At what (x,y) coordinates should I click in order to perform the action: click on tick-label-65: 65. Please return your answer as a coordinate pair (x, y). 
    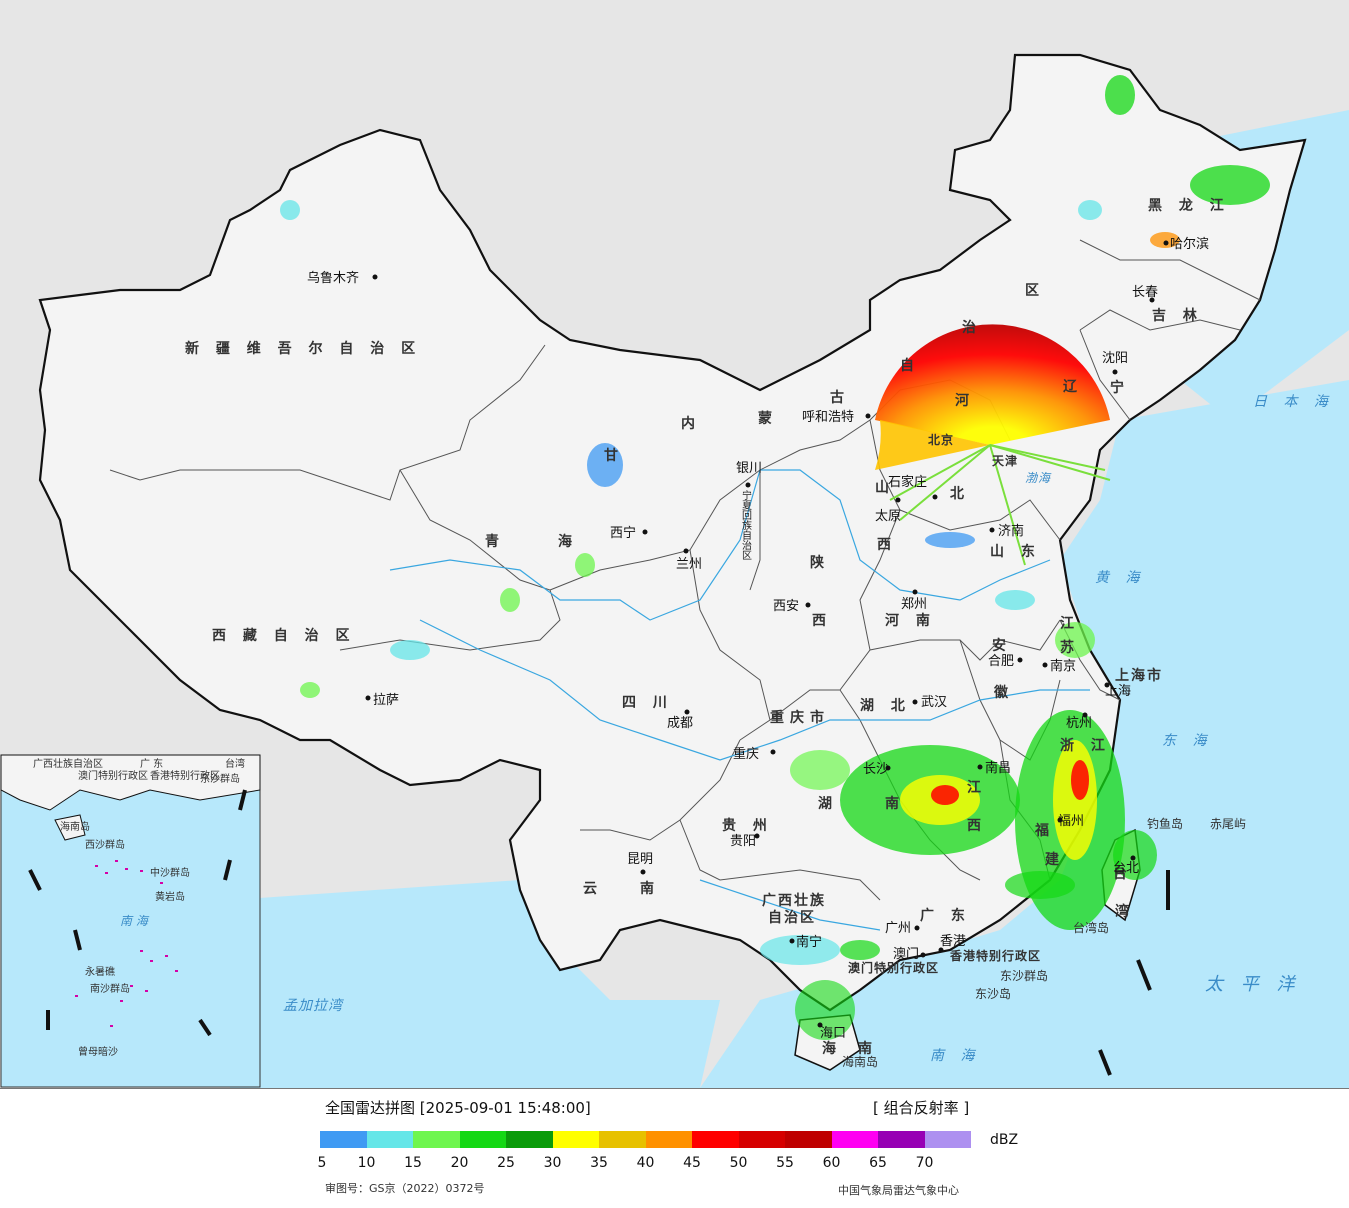
    Looking at the image, I should click on (878, 1163).